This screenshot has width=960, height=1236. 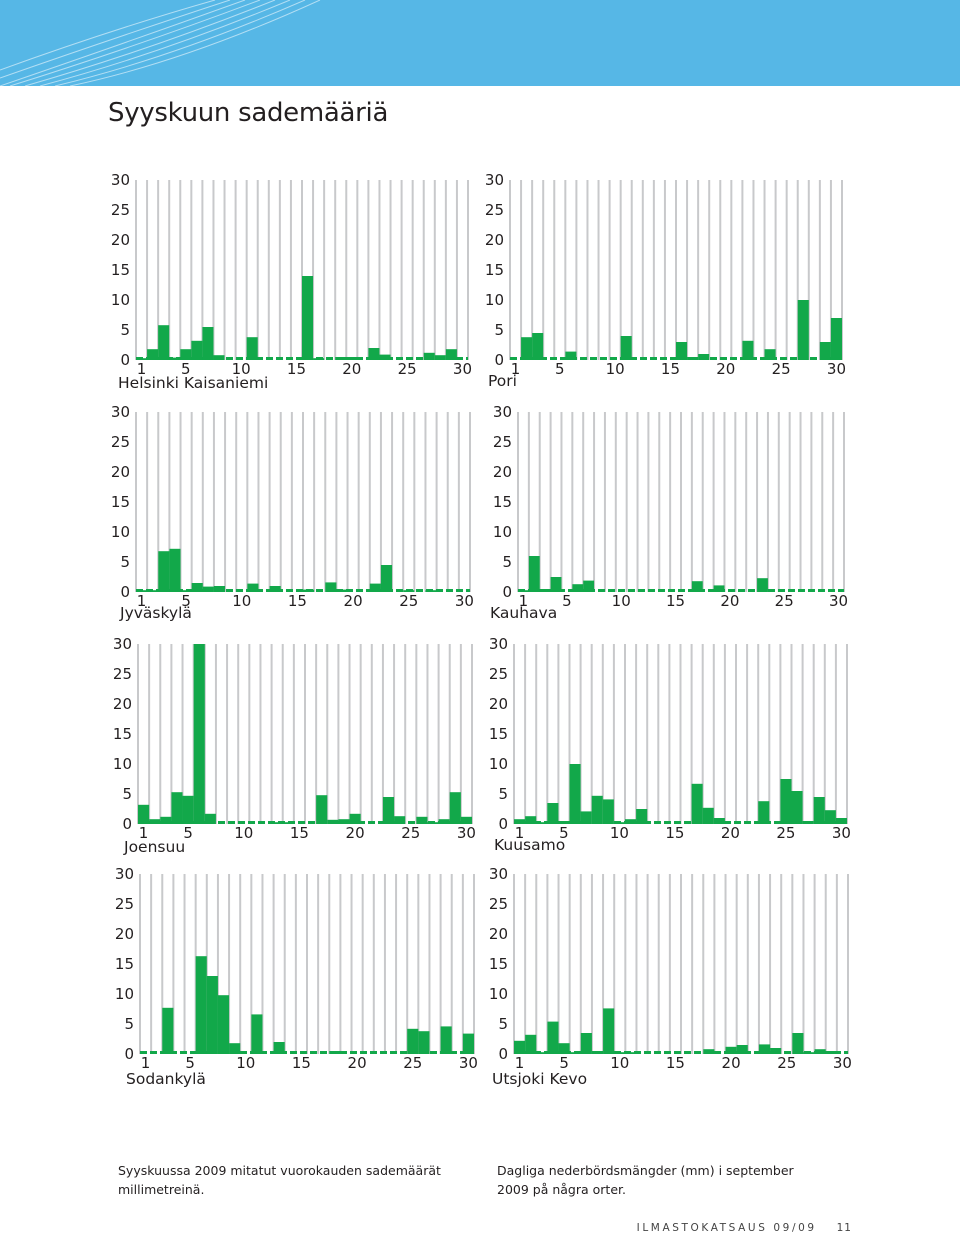 I want to click on station-name: Jyväskylä, so click(x=155, y=613).